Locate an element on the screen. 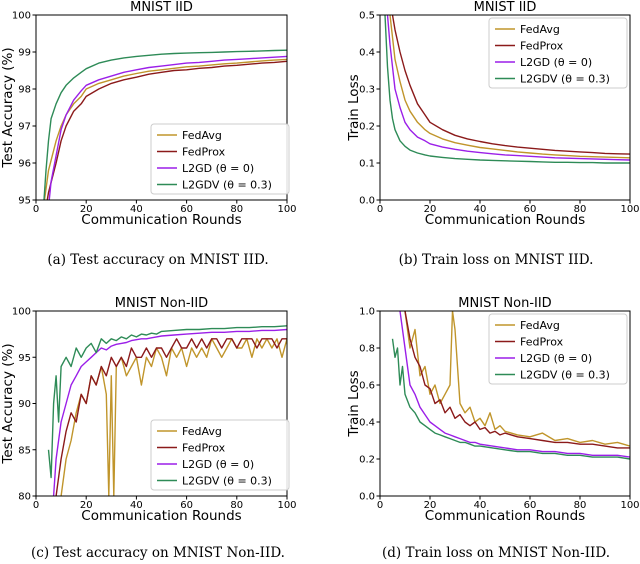  y-tick-label: 97 is located at coordinates (24, 127).